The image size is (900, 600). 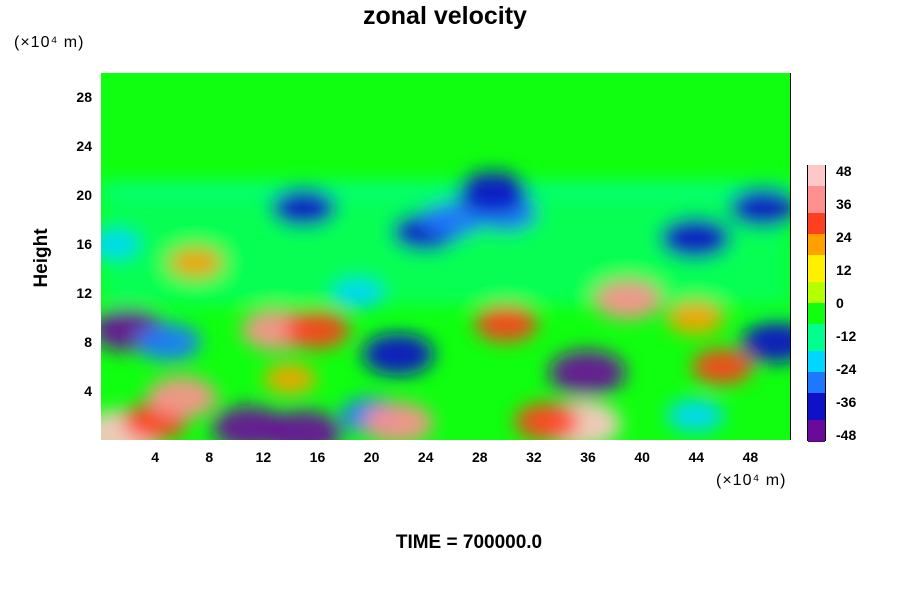 I want to click on x-tick-label: 20, so click(x=371, y=457).